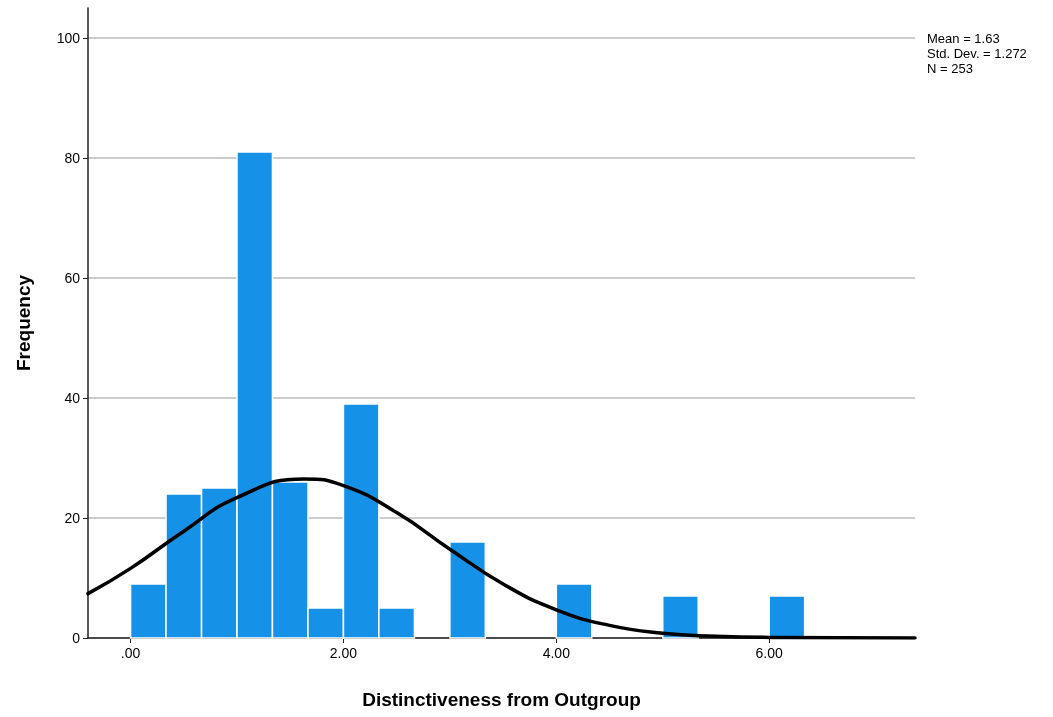 The width and height of the screenshot is (1053, 717). I want to click on text: Mean = 1.63, so click(963, 38).